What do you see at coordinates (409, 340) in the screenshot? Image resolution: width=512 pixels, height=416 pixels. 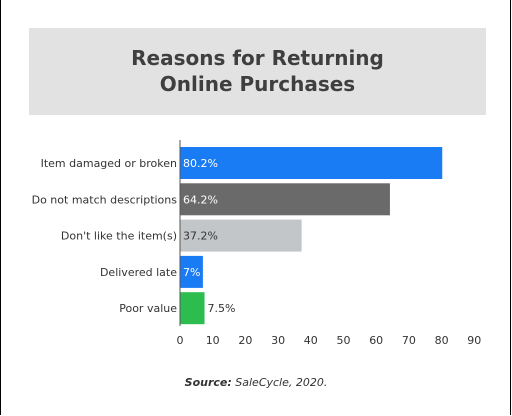 I see `x-tick-label: 70` at bounding box center [409, 340].